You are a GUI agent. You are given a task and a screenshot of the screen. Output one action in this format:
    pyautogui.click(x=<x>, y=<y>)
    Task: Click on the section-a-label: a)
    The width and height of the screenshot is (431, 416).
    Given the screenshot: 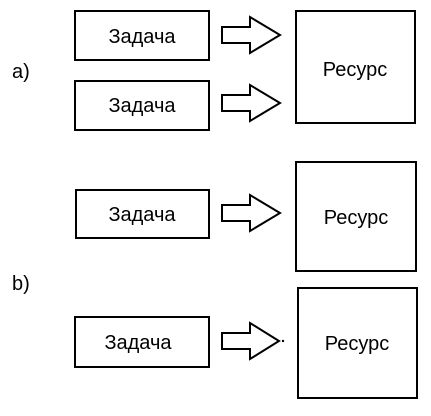 What is the action you would take?
    pyautogui.click(x=21, y=72)
    